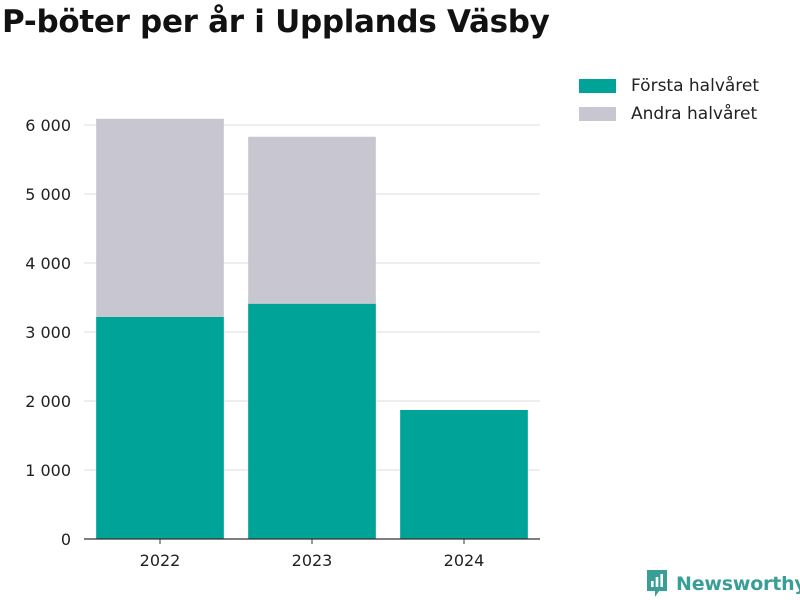  Describe the element at coordinates (597, 86) in the screenshot. I see `legend-swatch-first-half` at that location.